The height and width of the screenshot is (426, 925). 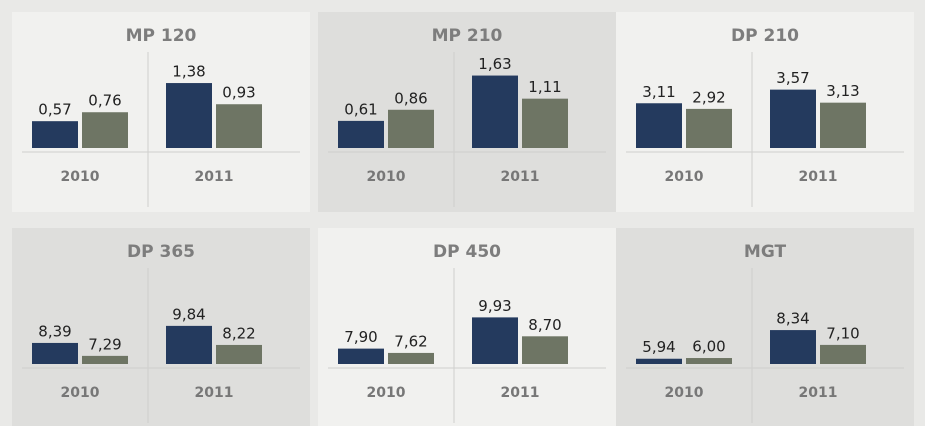 I want to click on value-label: 2,92, so click(x=708, y=97).